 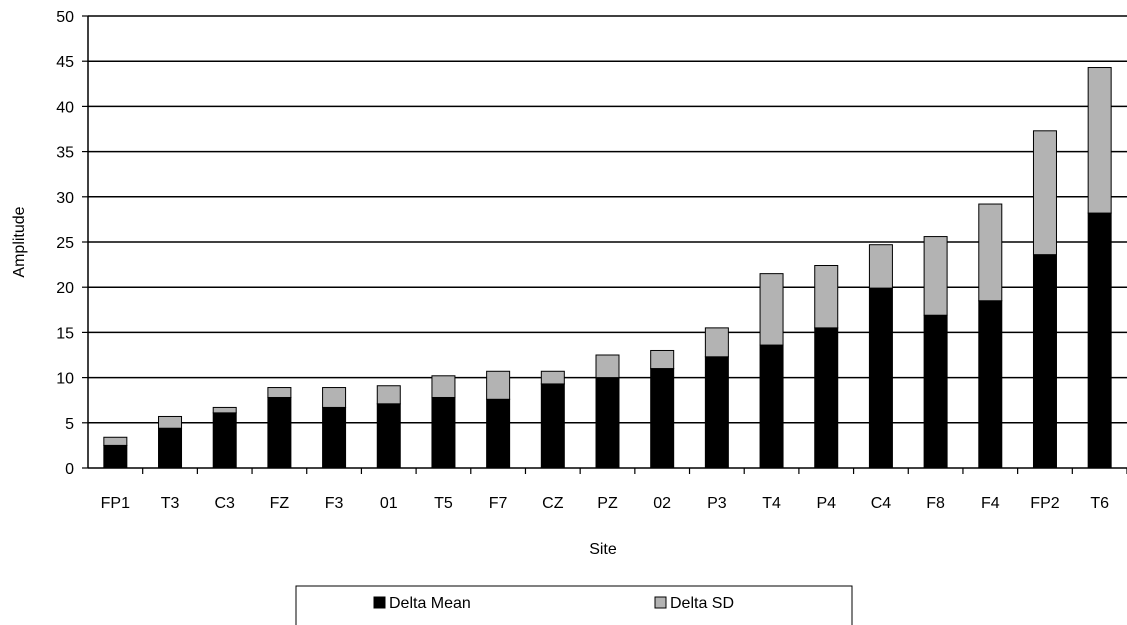 I want to click on y-tick-label: 50, so click(x=65, y=17).